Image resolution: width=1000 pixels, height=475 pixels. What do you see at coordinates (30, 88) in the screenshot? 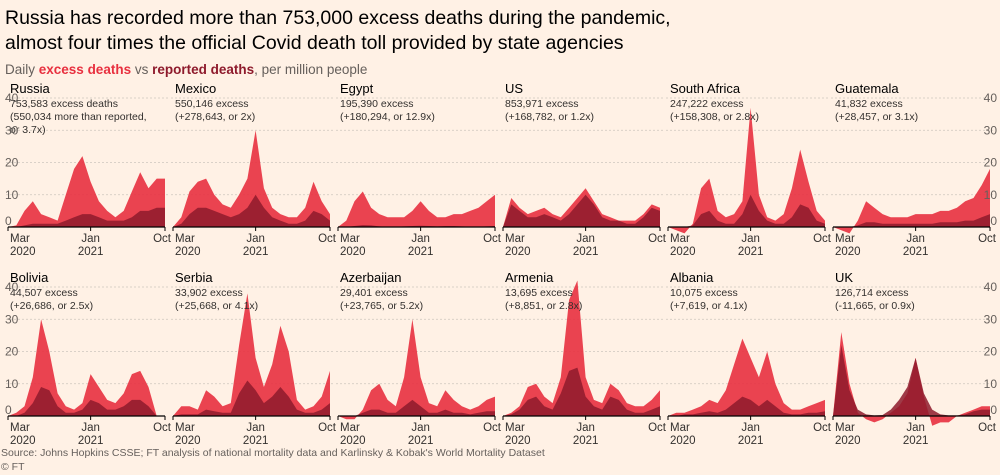
I see `panel-title: Russia` at bounding box center [30, 88].